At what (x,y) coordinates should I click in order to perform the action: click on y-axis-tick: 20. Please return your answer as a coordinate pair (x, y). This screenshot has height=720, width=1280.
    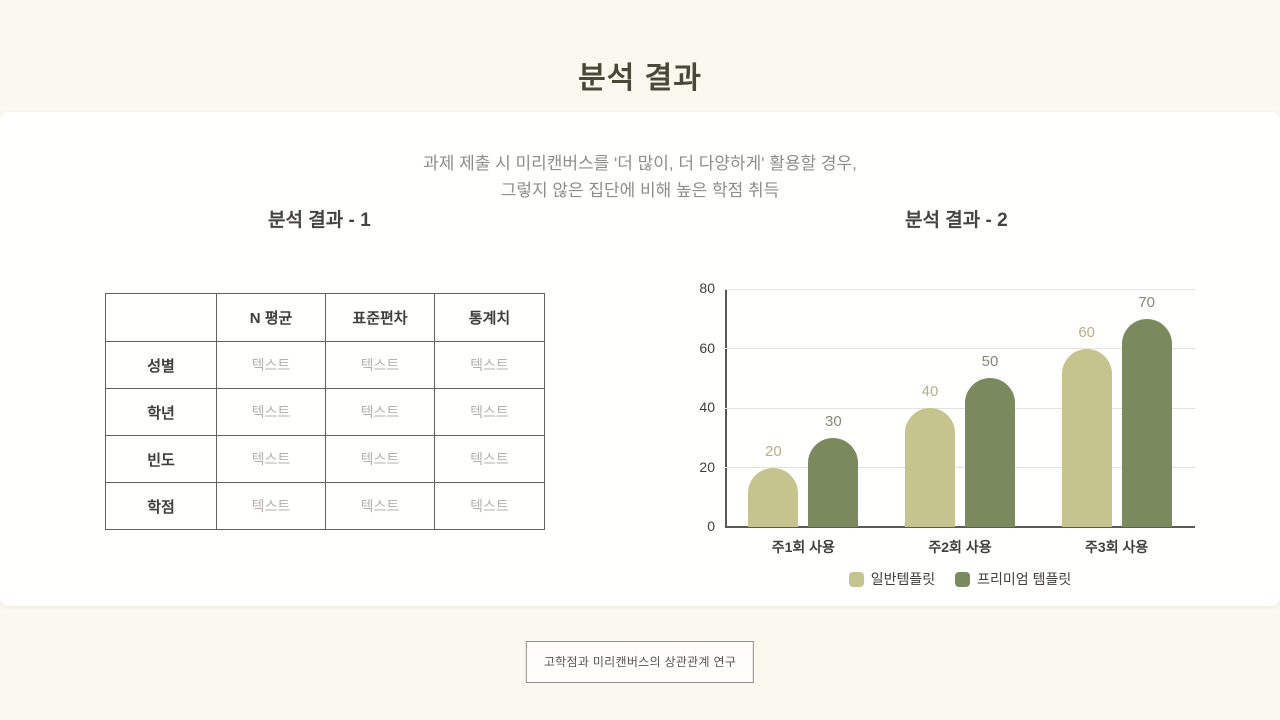
    Looking at the image, I should click on (707, 466).